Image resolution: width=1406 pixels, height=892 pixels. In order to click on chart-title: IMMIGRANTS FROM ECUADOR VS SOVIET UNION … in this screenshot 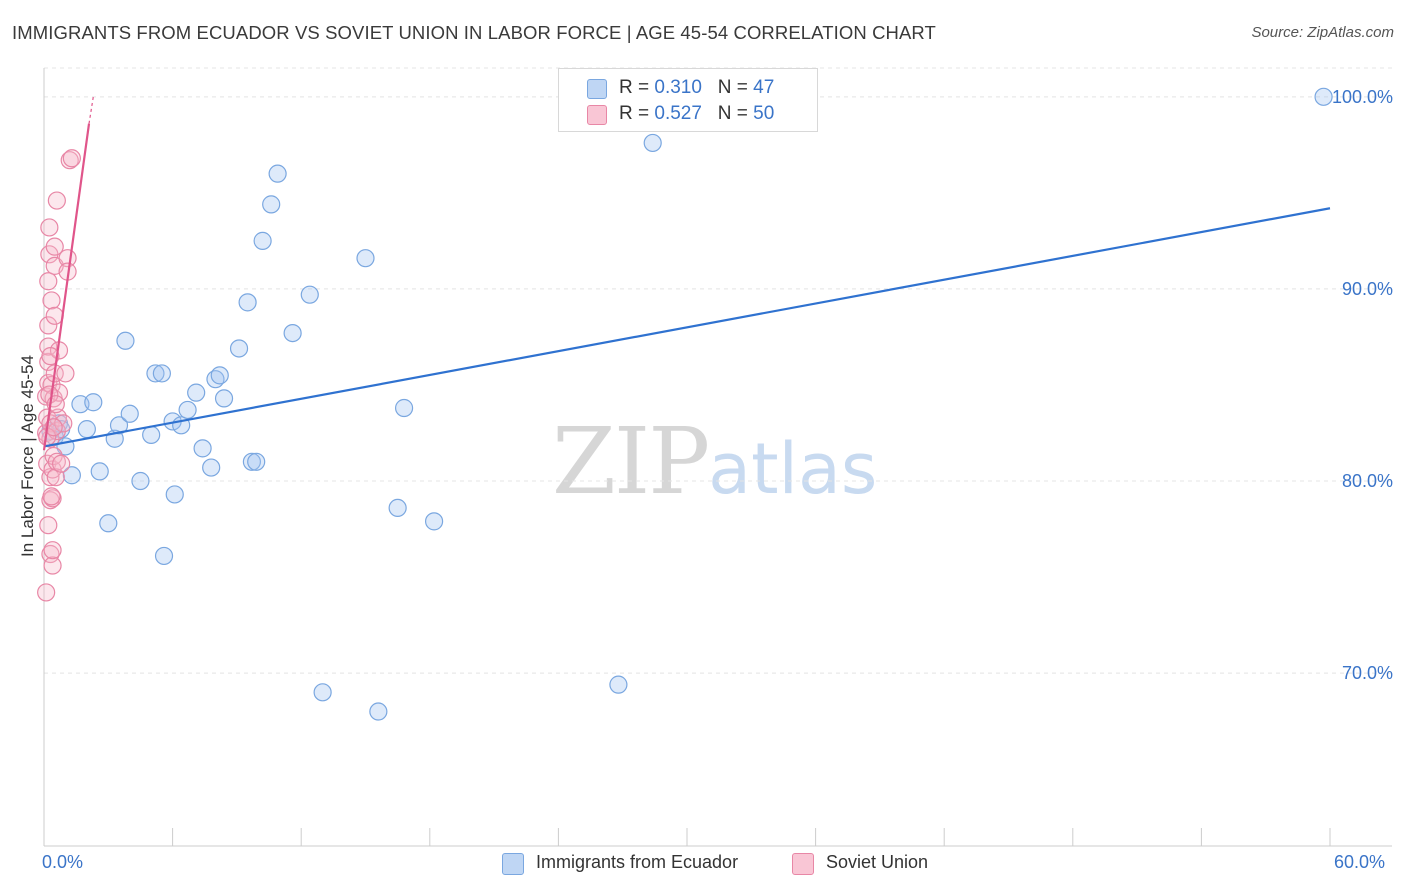, I will do `click(474, 32)`.